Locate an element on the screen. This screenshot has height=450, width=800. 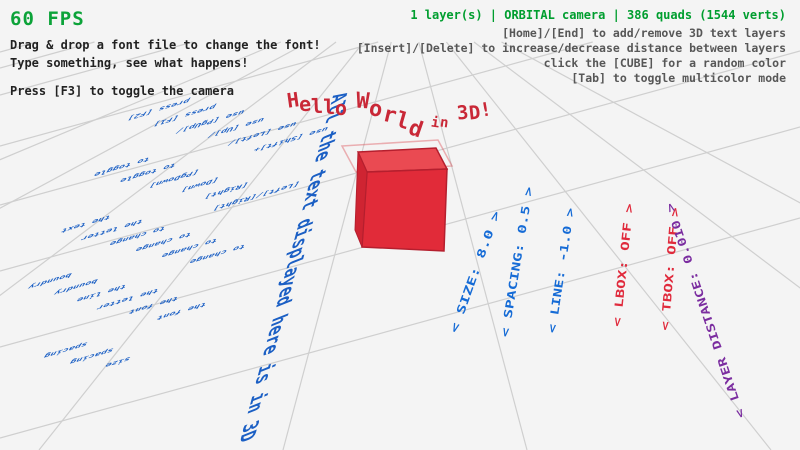
help-line: [Tab] to toggle multicolor mode is located at coordinates (678, 78).